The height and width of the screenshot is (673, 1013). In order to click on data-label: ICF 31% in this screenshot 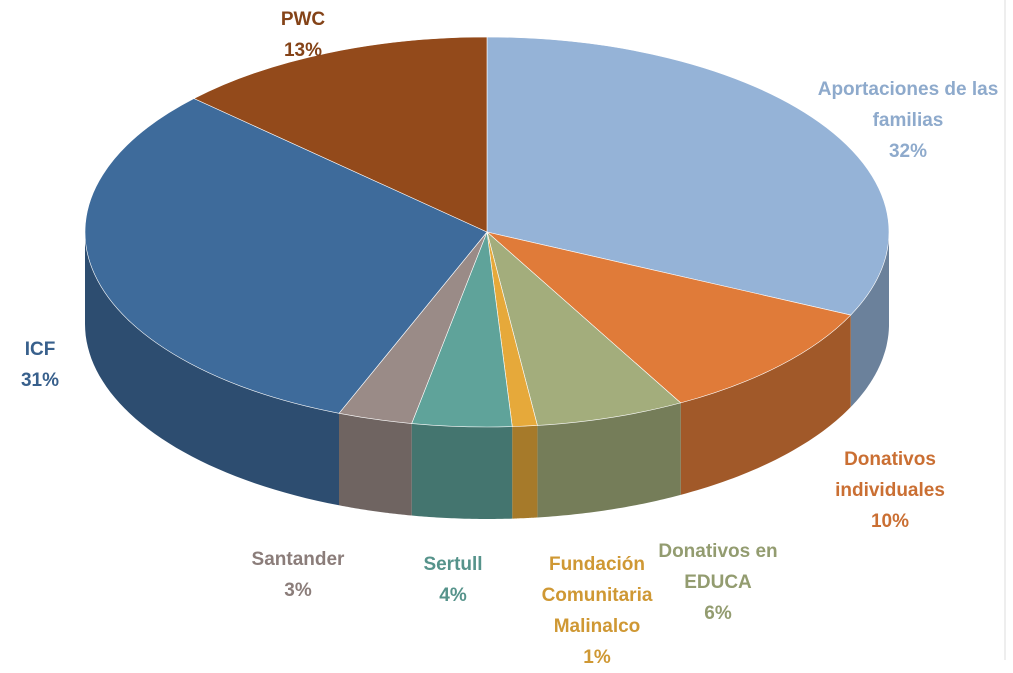, I will do `click(40, 365)`.